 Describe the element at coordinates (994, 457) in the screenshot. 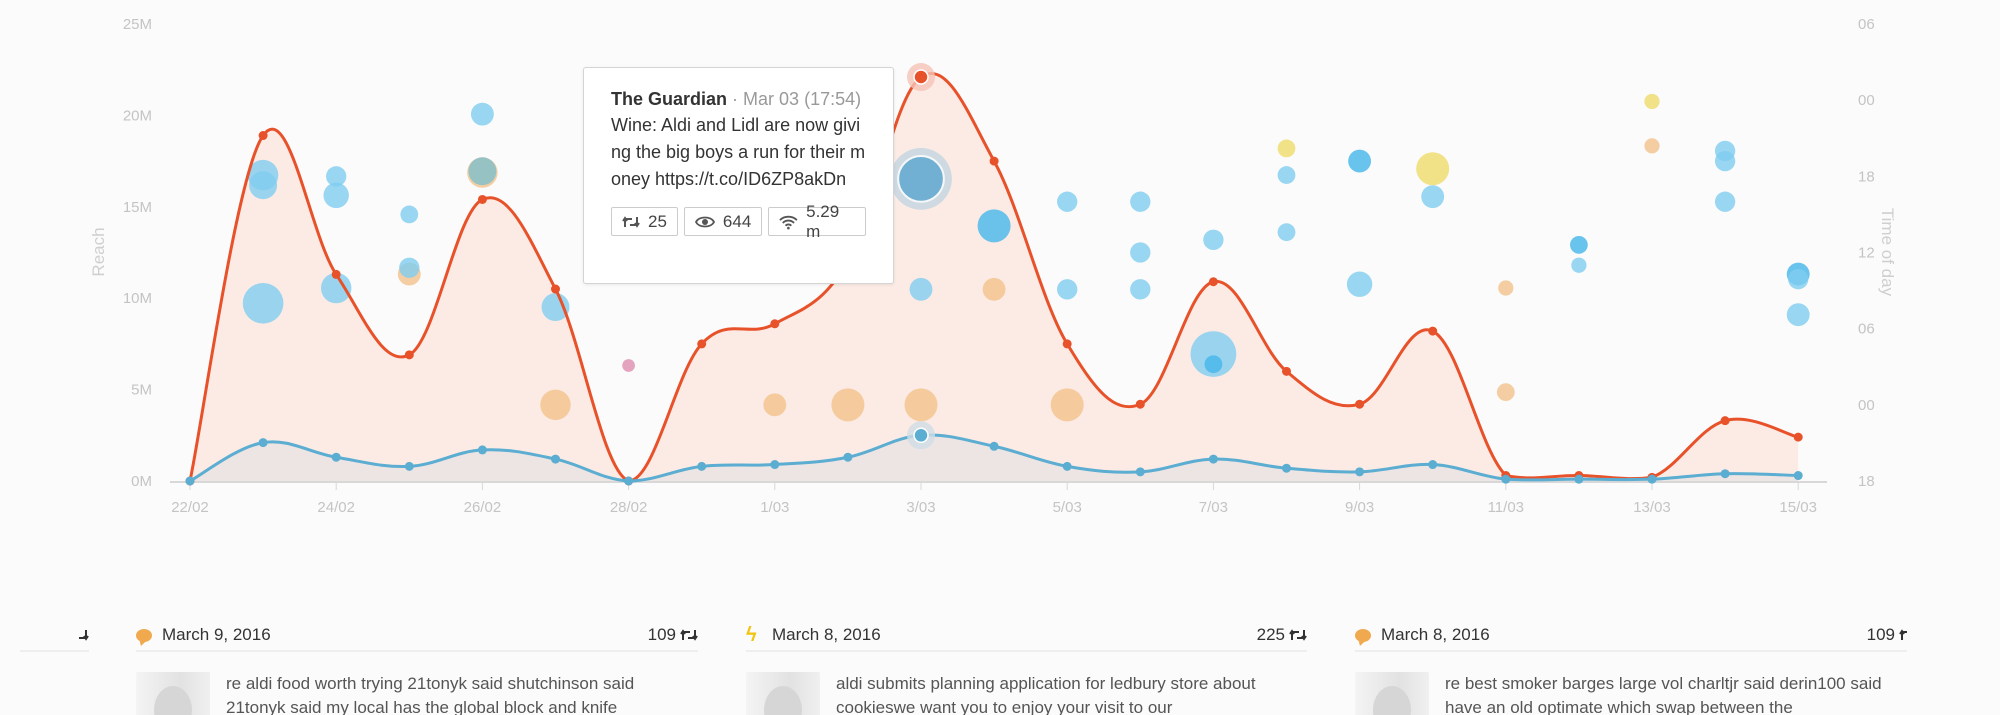

I see `series-area-secondary` at that location.